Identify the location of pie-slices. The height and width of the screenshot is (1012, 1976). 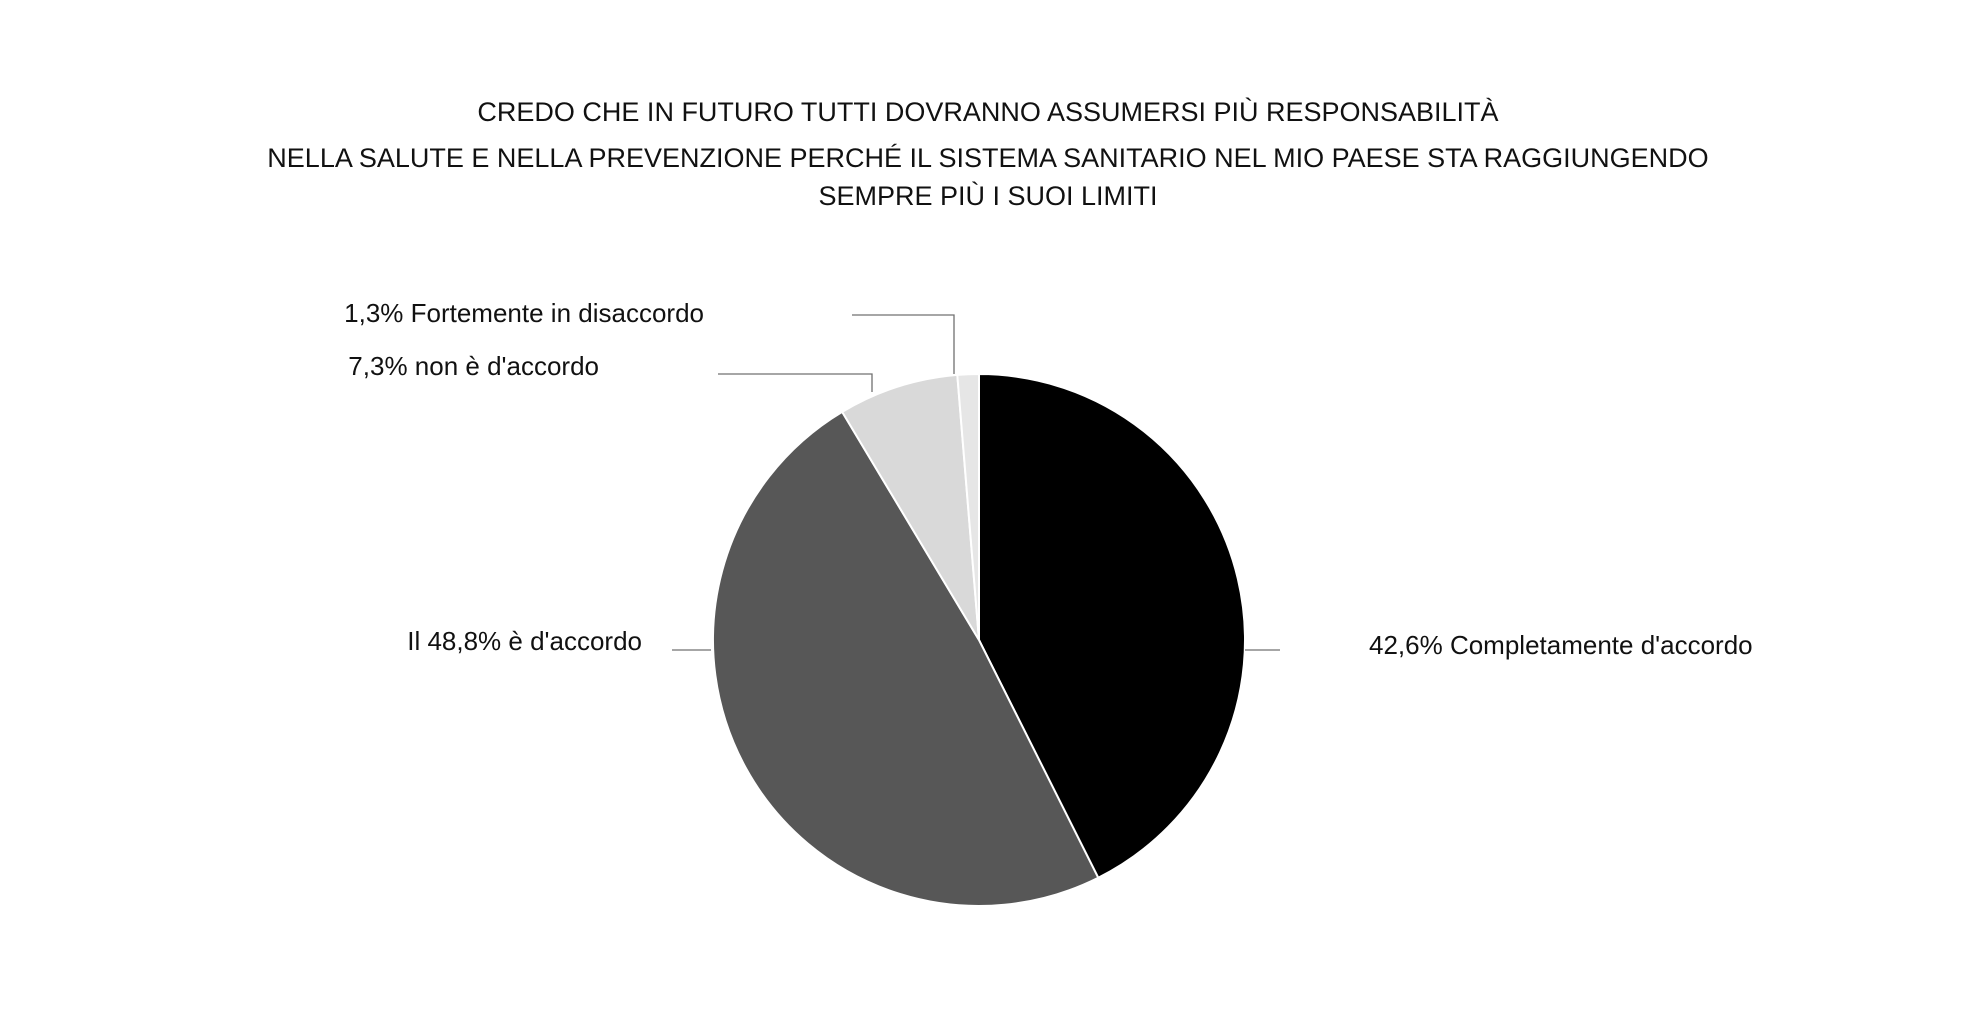
(979, 639).